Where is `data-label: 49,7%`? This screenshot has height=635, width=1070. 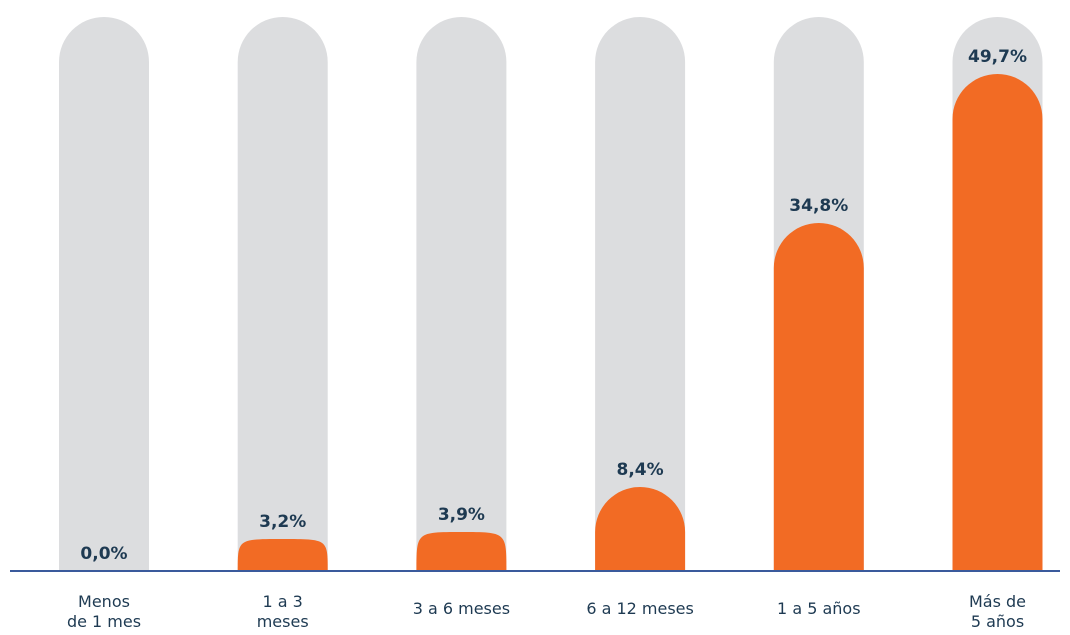
data-label: 49,7% is located at coordinates (997, 57).